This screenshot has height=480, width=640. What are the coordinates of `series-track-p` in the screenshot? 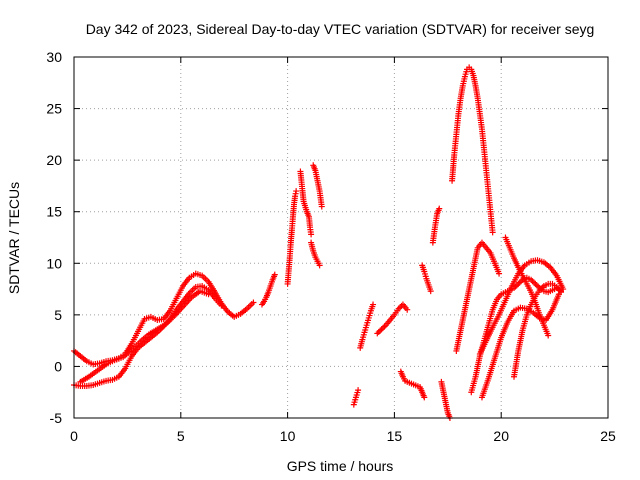 It's located at (520, 346).